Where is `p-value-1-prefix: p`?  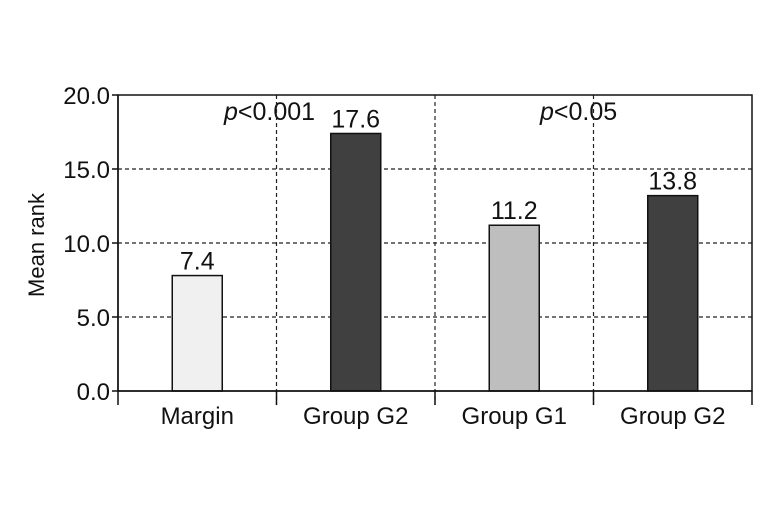 p-value-1-prefix: p is located at coordinates (230, 112).